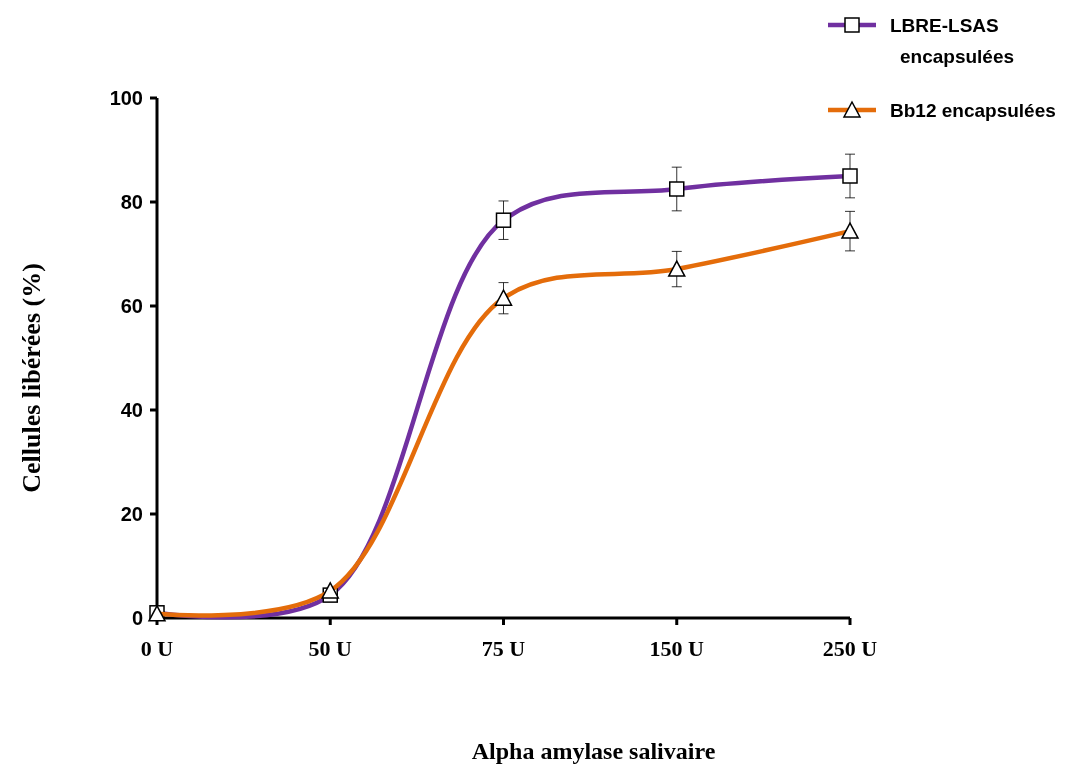 This screenshot has width=1090, height=767. I want to click on x-axis-title: Alpha amylase salivaire, so click(593, 751).